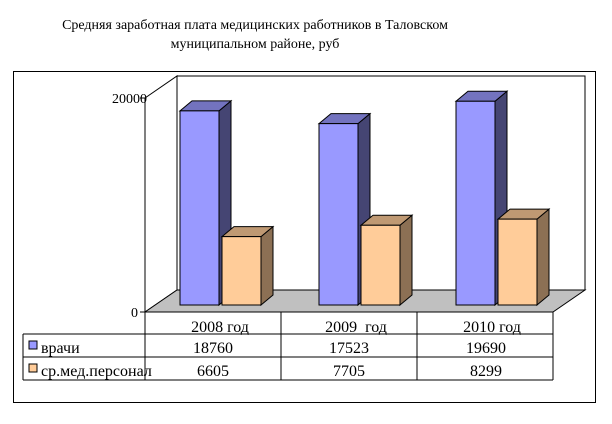 This screenshot has width=612, height=424. What do you see at coordinates (486, 348) in the screenshot?
I see `data-label: 19690` at bounding box center [486, 348].